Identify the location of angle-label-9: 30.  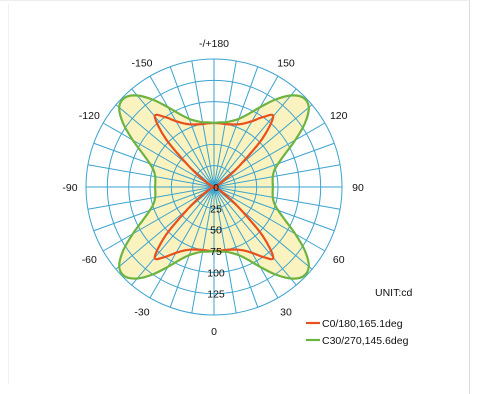
(286, 313).